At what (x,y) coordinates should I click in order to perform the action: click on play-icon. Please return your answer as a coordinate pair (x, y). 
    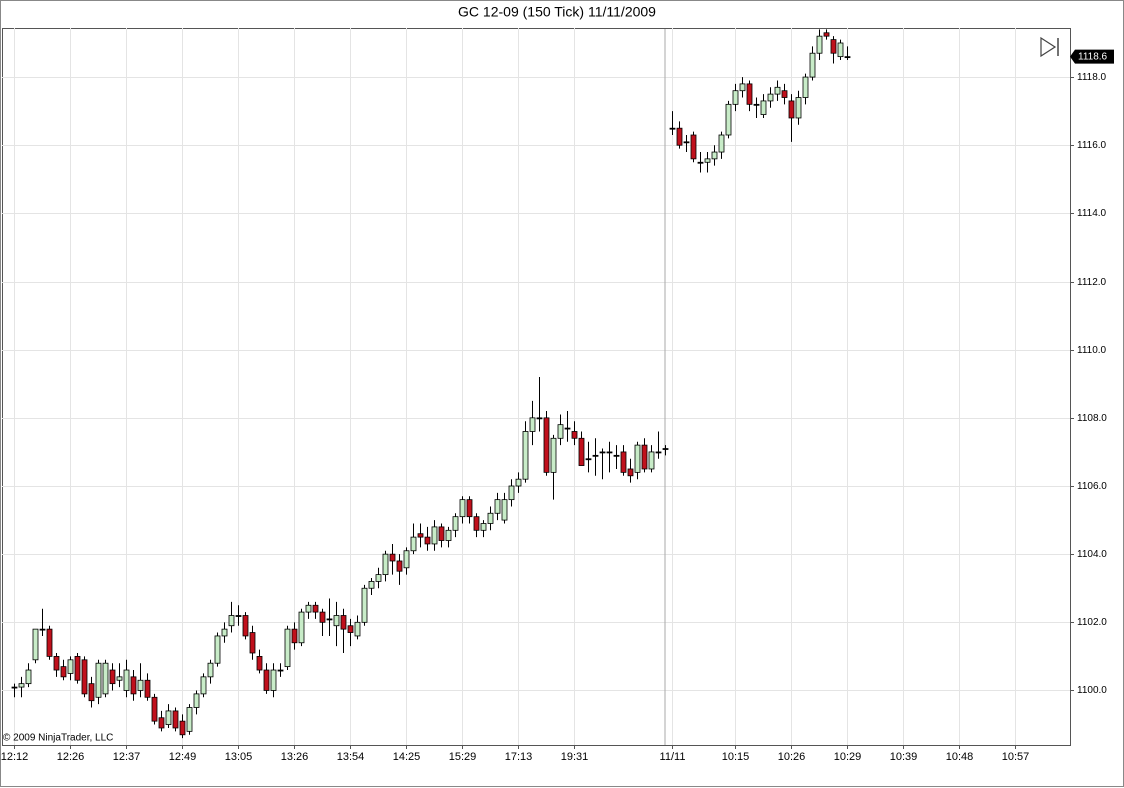
    Looking at the image, I should click on (1048, 47).